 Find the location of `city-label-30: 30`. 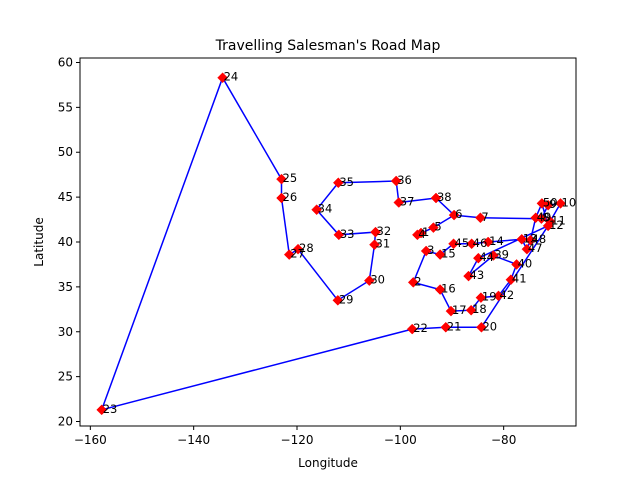

city-label-30: 30 is located at coordinates (377, 280).